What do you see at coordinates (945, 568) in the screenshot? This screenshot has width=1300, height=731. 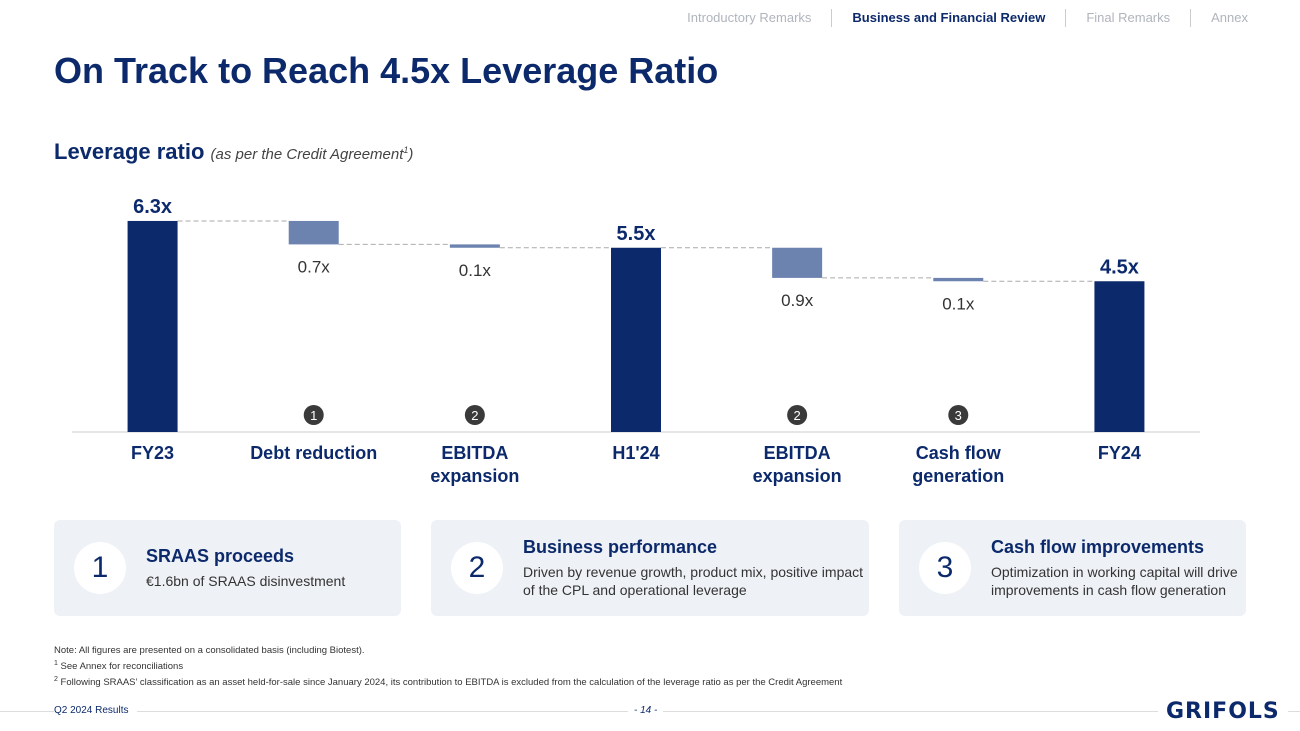 I see `card-number: 3` at bounding box center [945, 568].